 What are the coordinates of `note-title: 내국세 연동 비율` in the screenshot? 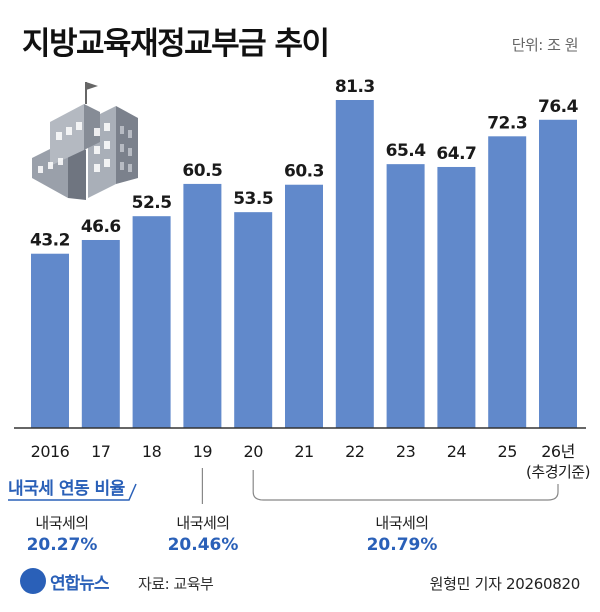 It's located at (66, 489).